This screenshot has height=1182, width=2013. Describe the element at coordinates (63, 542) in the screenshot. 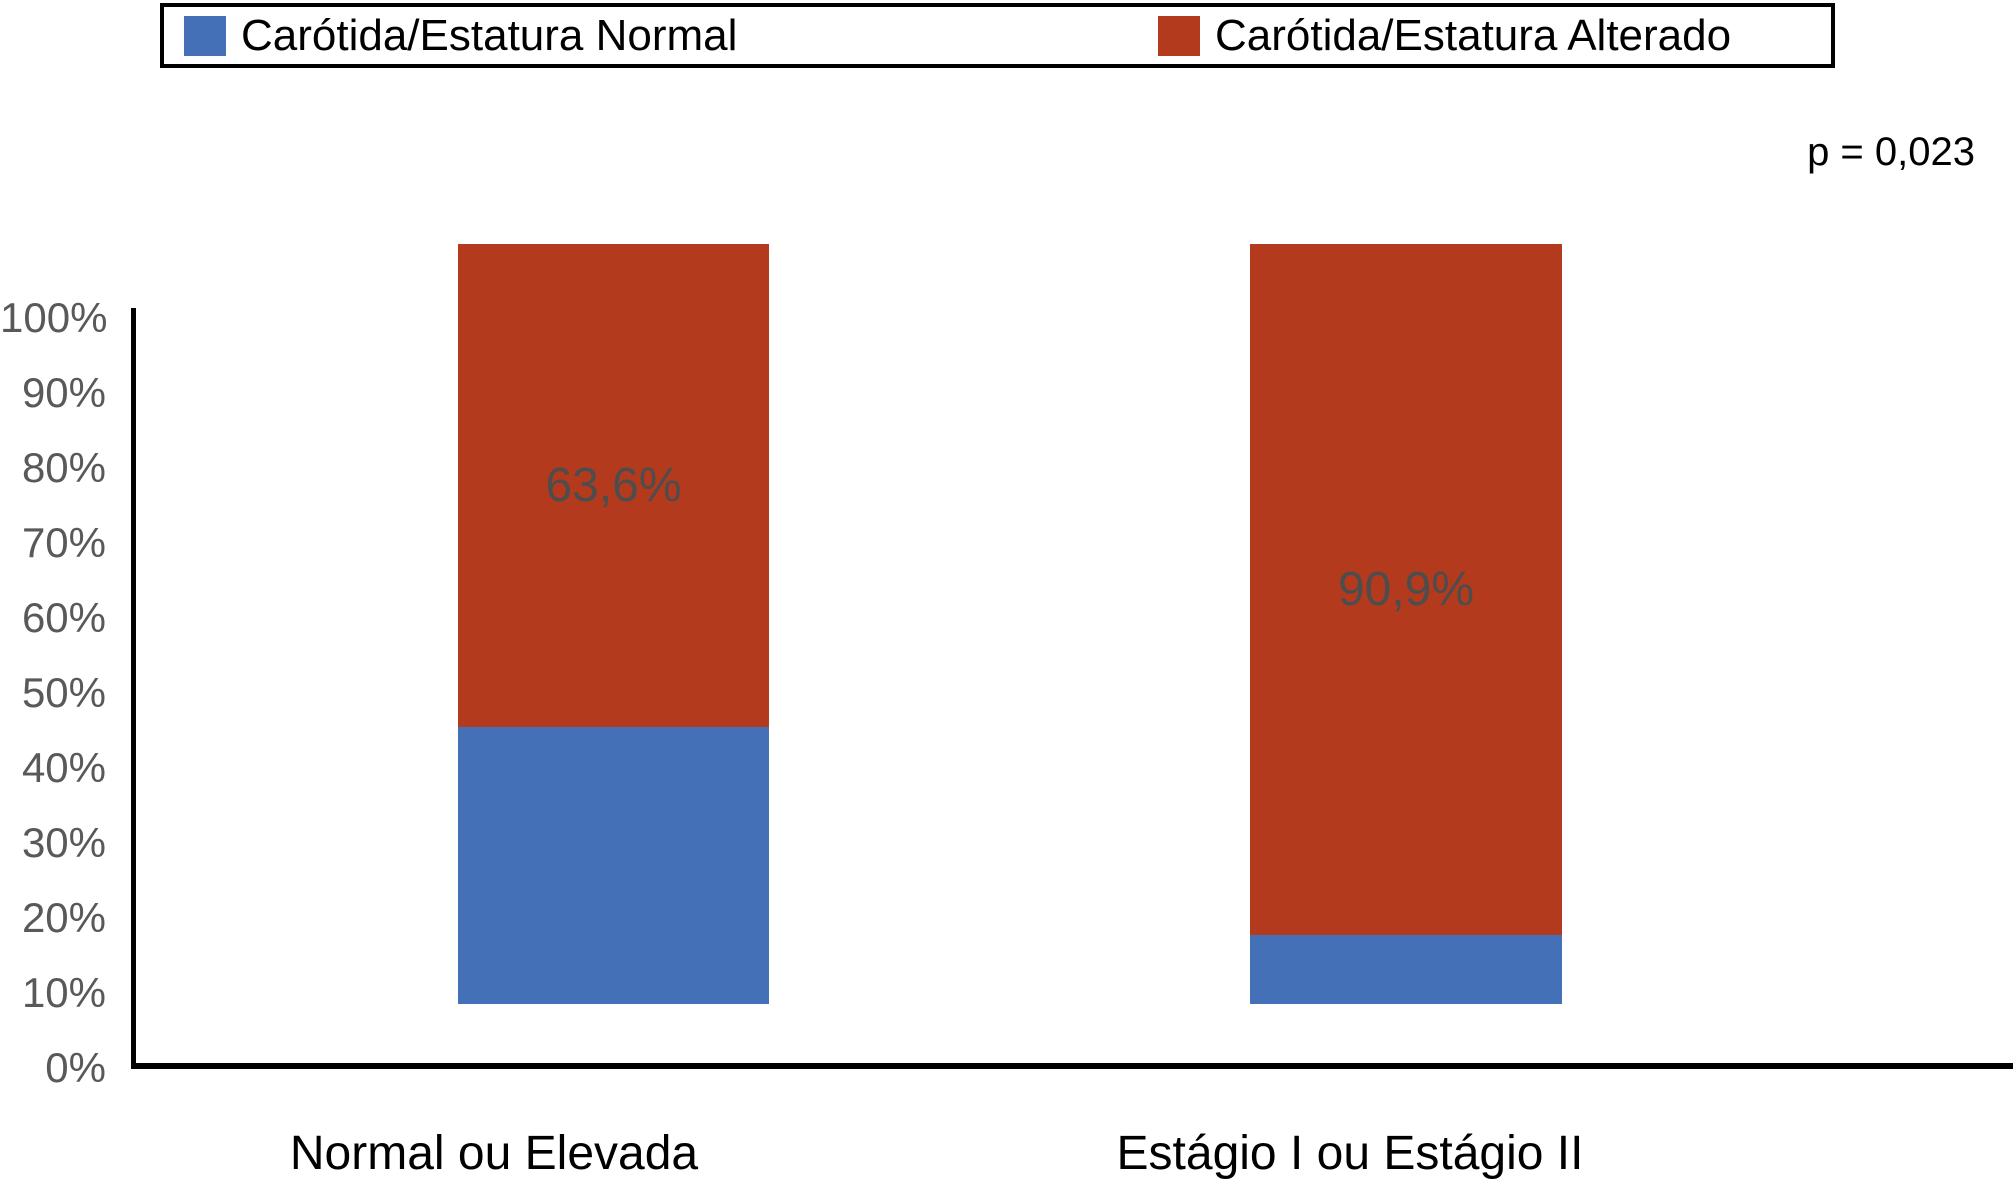

I see `y-tick-70: 70%` at that location.